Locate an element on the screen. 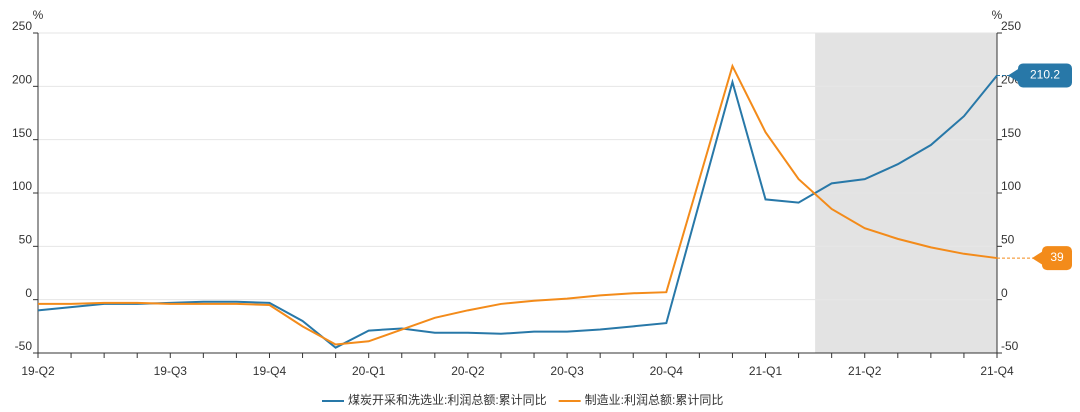  y-tick-label: -50 is located at coordinates (24, 346).